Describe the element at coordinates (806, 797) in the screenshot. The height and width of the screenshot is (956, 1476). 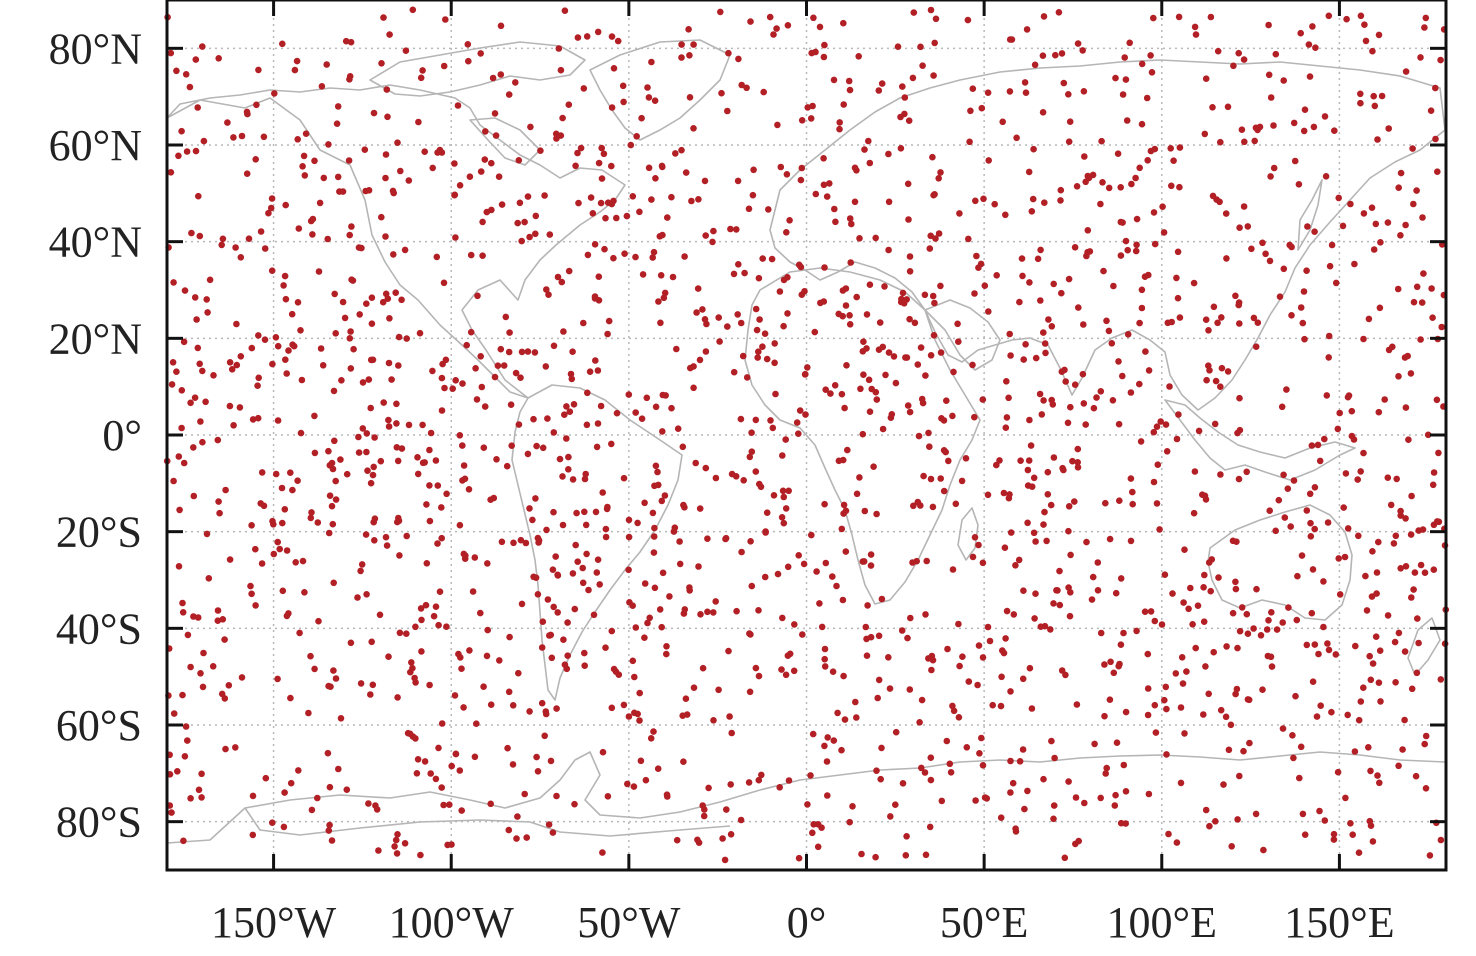
I see `coastline-antarctica` at that location.